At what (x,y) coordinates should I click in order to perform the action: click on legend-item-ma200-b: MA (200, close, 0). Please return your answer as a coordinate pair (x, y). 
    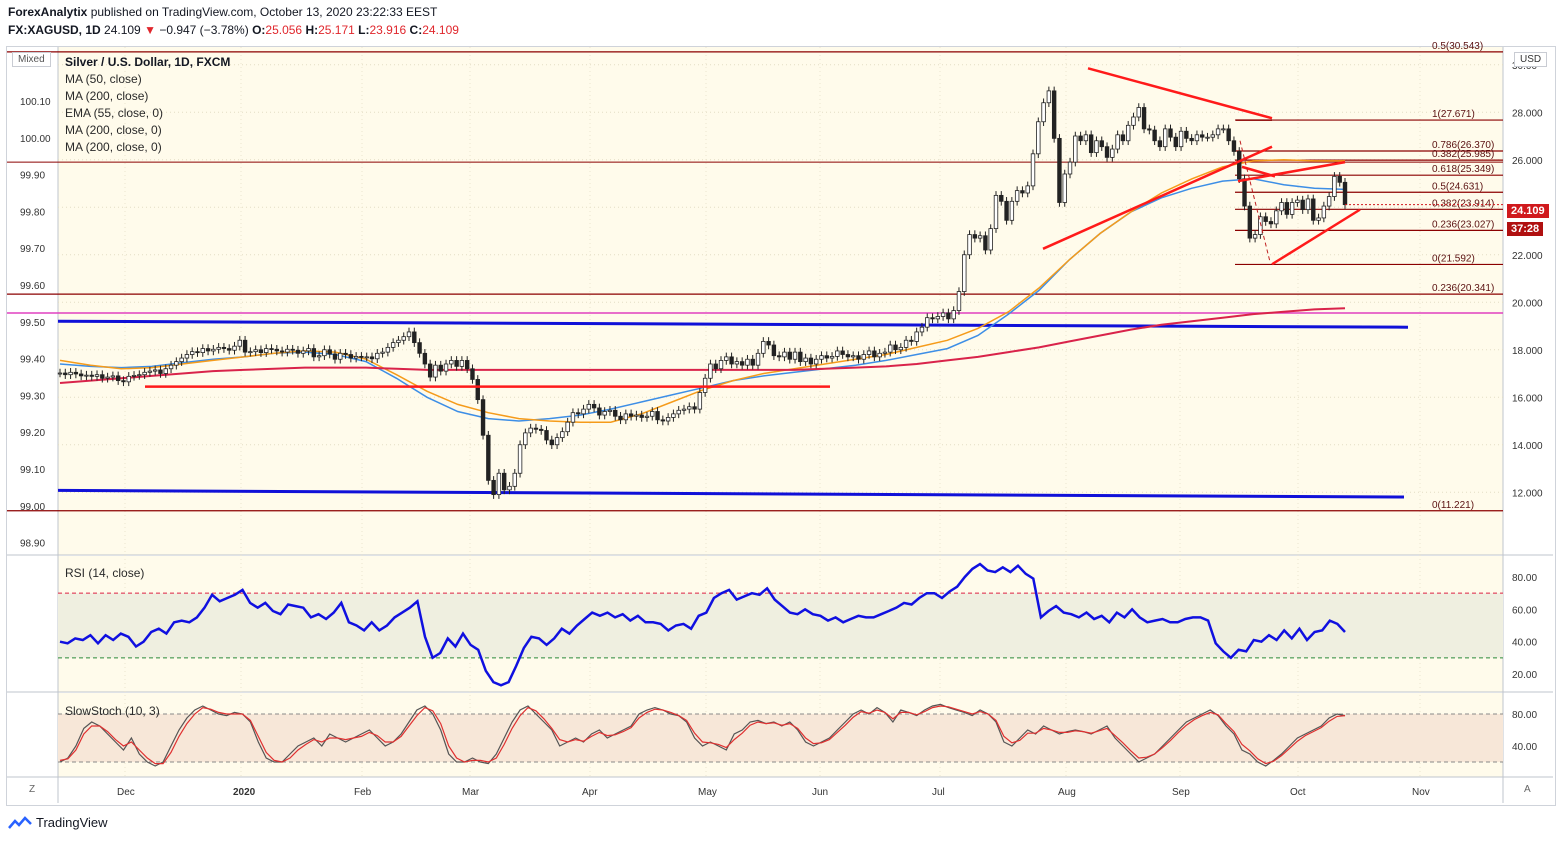
    Looking at the image, I should click on (113, 130).